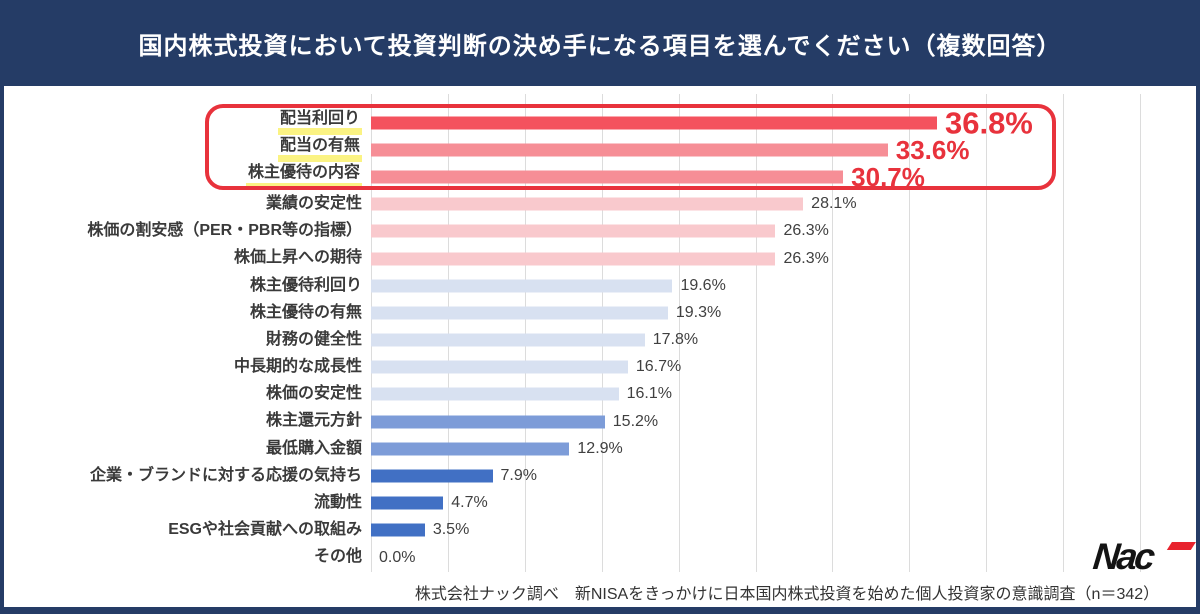  What do you see at coordinates (783, 394) in the screenshot?
I see `bar-track: 16.1%` at bounding box center [783, 394].